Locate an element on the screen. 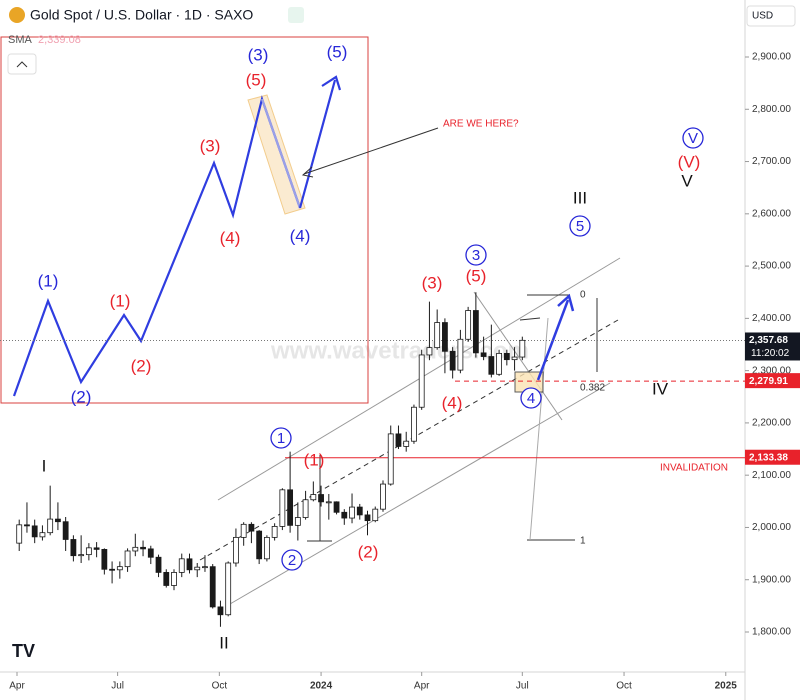 This screenshot has height=700, width=800. wave-label: 1 is located at coordinates (281, 438).